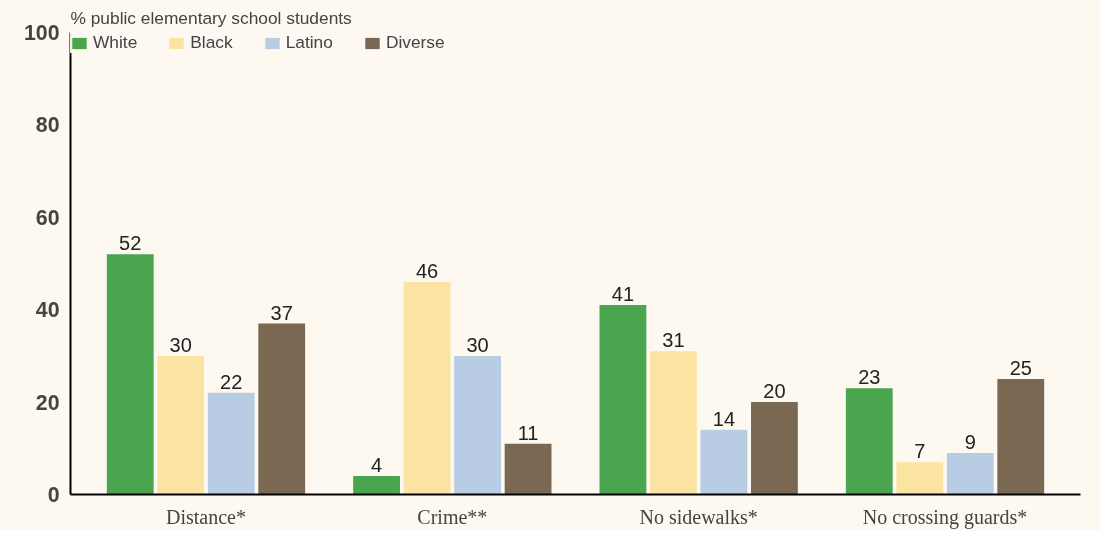 The width and height of the screenshot is (1114, 546). I want to click on legend-label: Diverse, so click(415, 42).